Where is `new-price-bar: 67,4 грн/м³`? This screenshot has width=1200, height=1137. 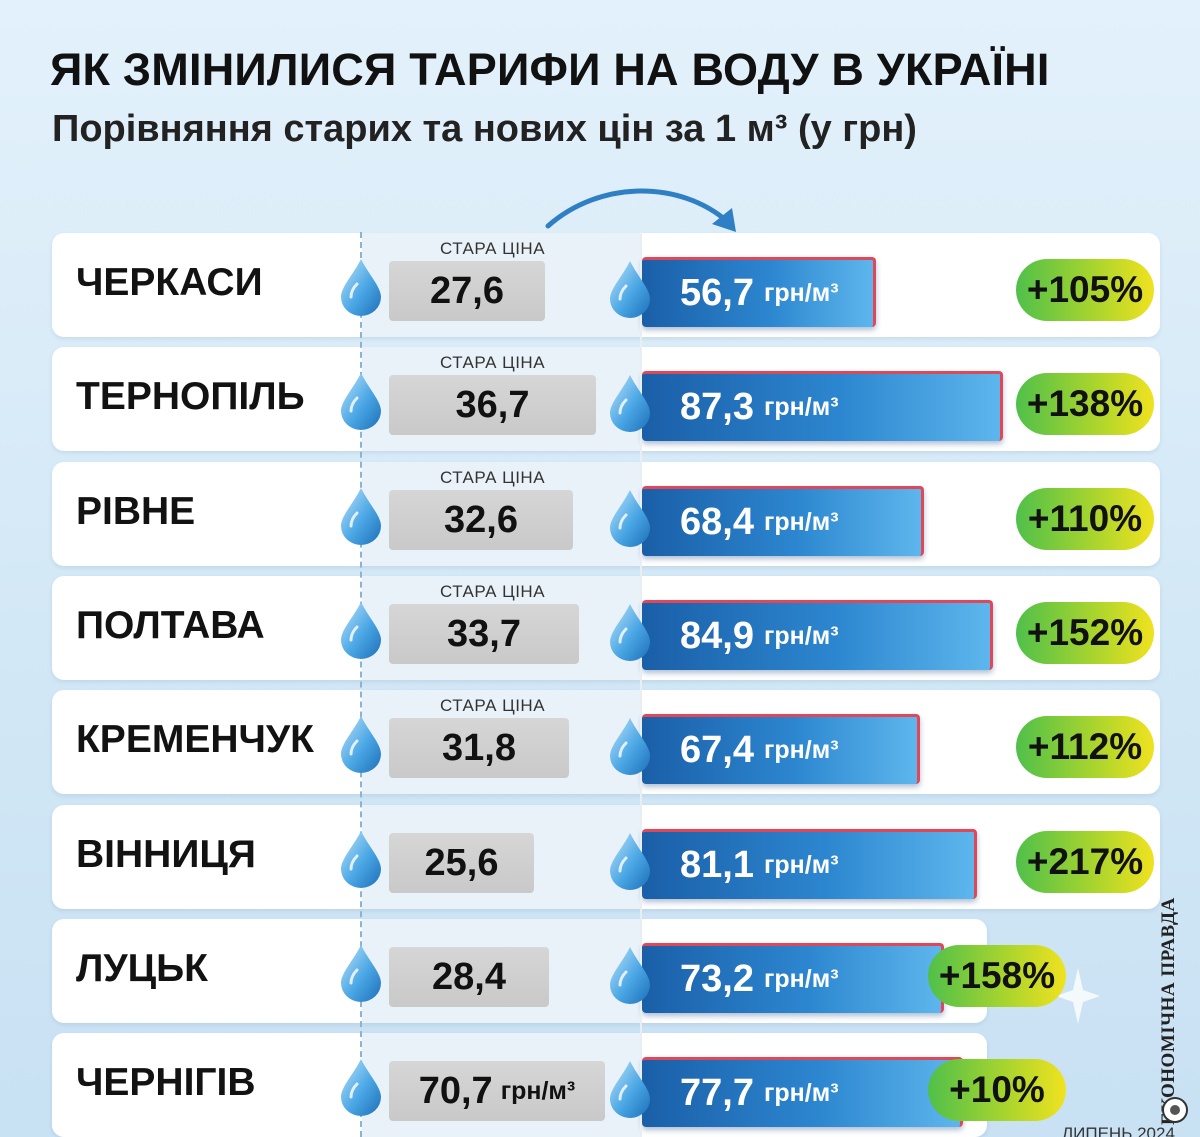 new-price-bar: 67,4 грн/м³ is located at coordinates (781, 749).